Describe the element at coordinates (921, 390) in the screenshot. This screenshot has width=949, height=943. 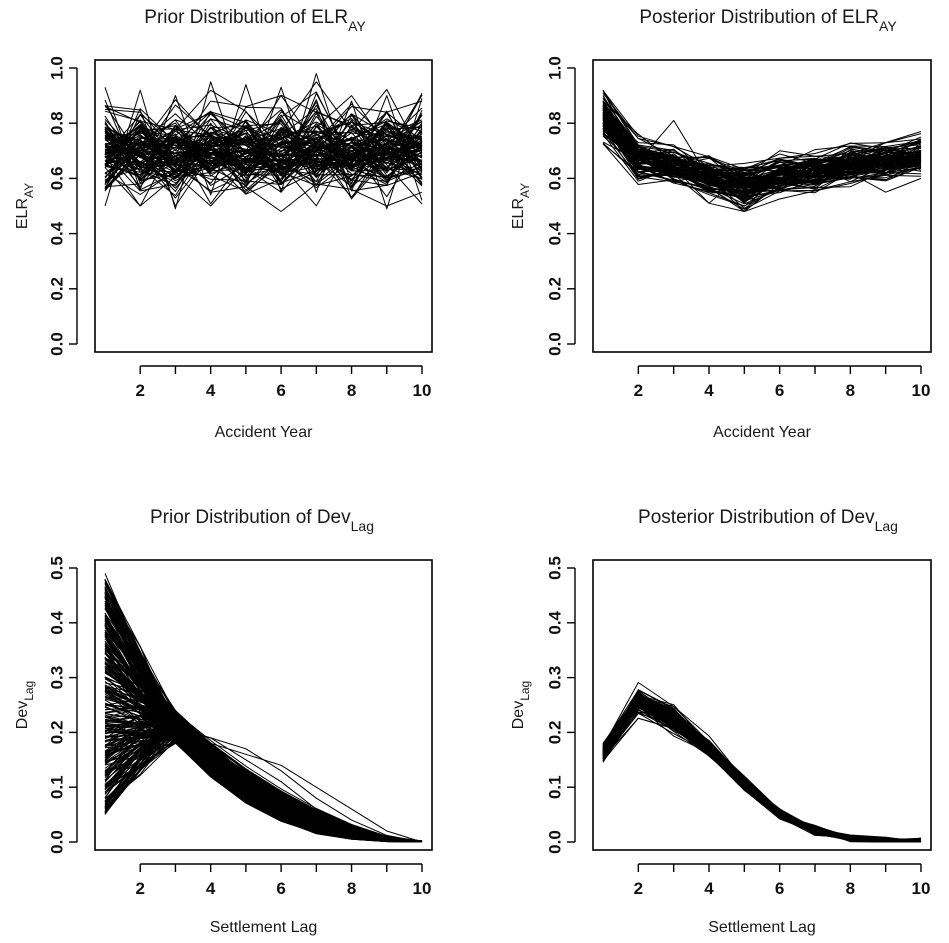
I see `x-tick-label: 10` at that location.